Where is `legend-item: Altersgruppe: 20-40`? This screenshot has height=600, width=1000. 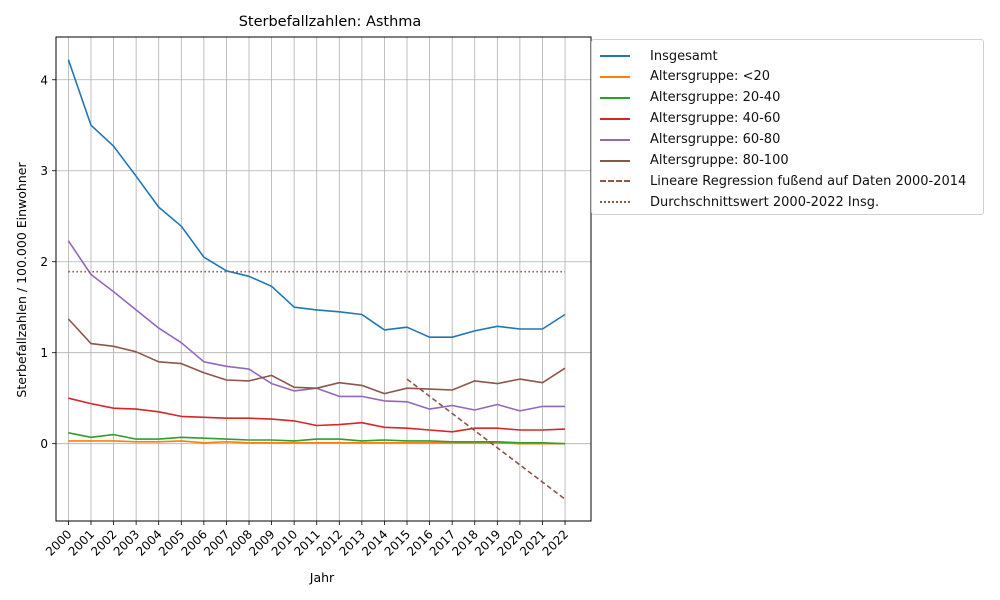
legend-item: Altersgruppe: 20-40 is located at coordinates (690, 98).